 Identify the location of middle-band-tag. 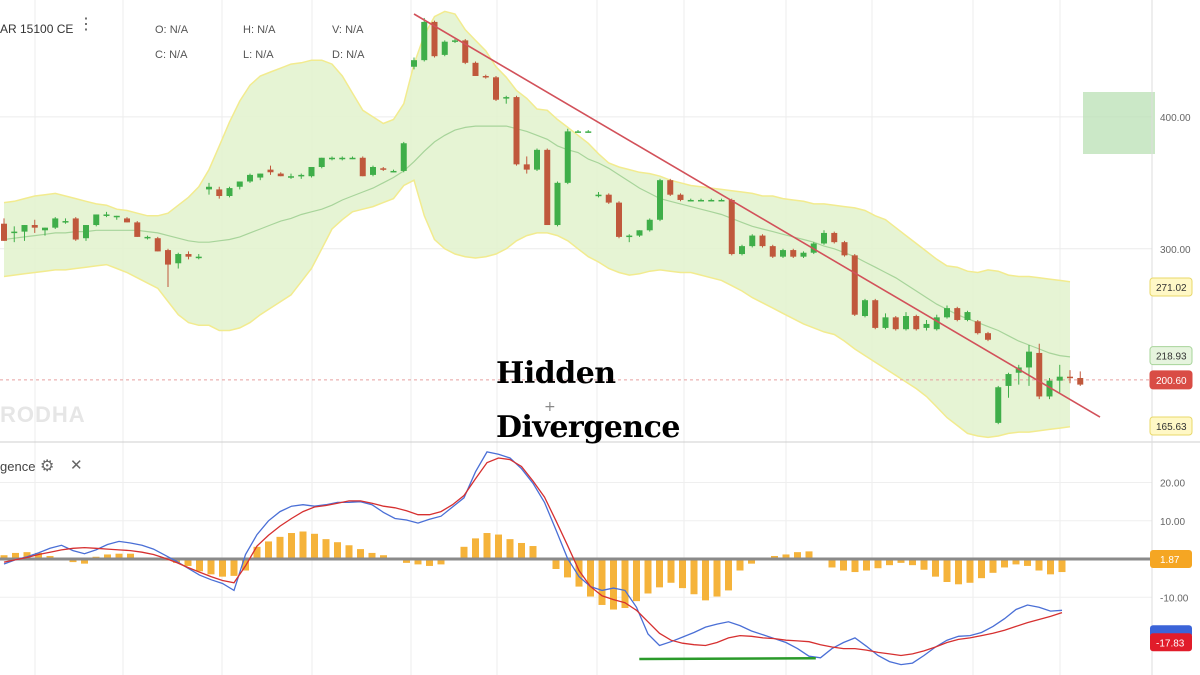
(1171, 356).